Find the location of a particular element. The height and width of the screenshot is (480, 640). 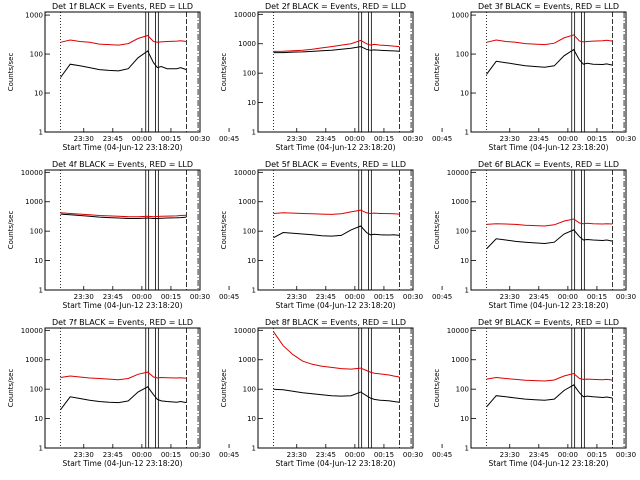

chart-title: Det 1f BLACK = Events, RED = LLD is located at coordinates (122, 6).